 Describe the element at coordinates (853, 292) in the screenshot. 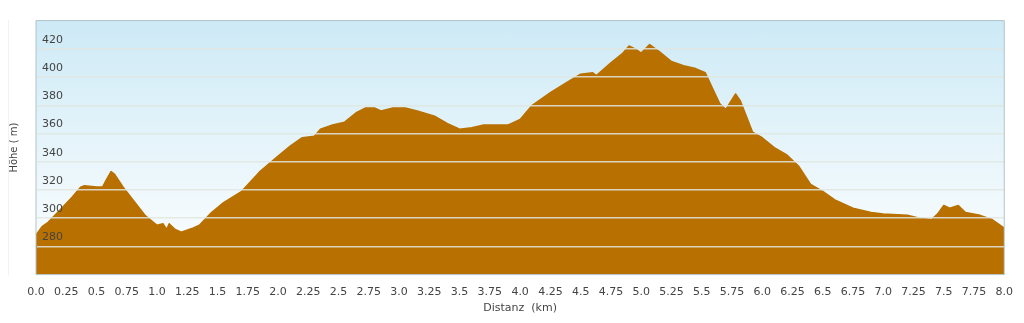

I see `x-tick-label: 6.75` at that location.